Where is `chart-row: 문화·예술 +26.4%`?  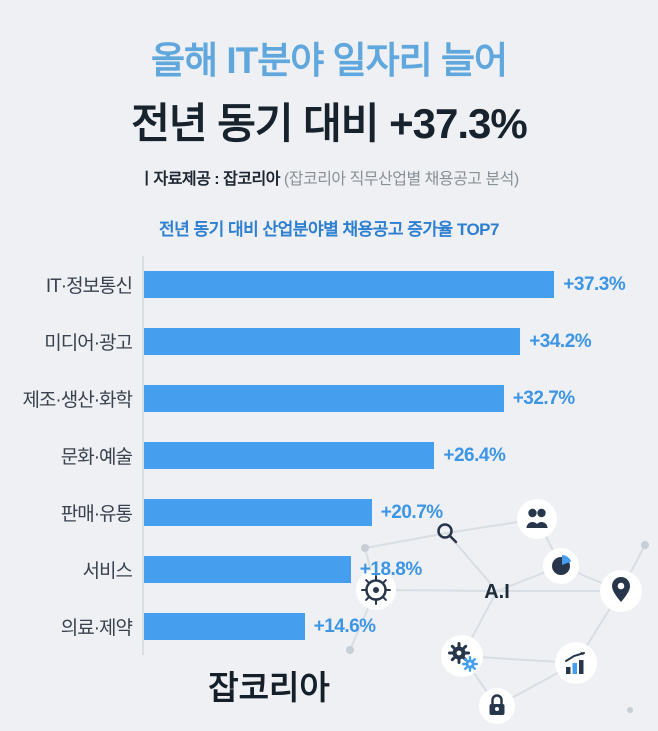
chart-row: 문화·예술 +26.4% is located at coordinates (329, 455).